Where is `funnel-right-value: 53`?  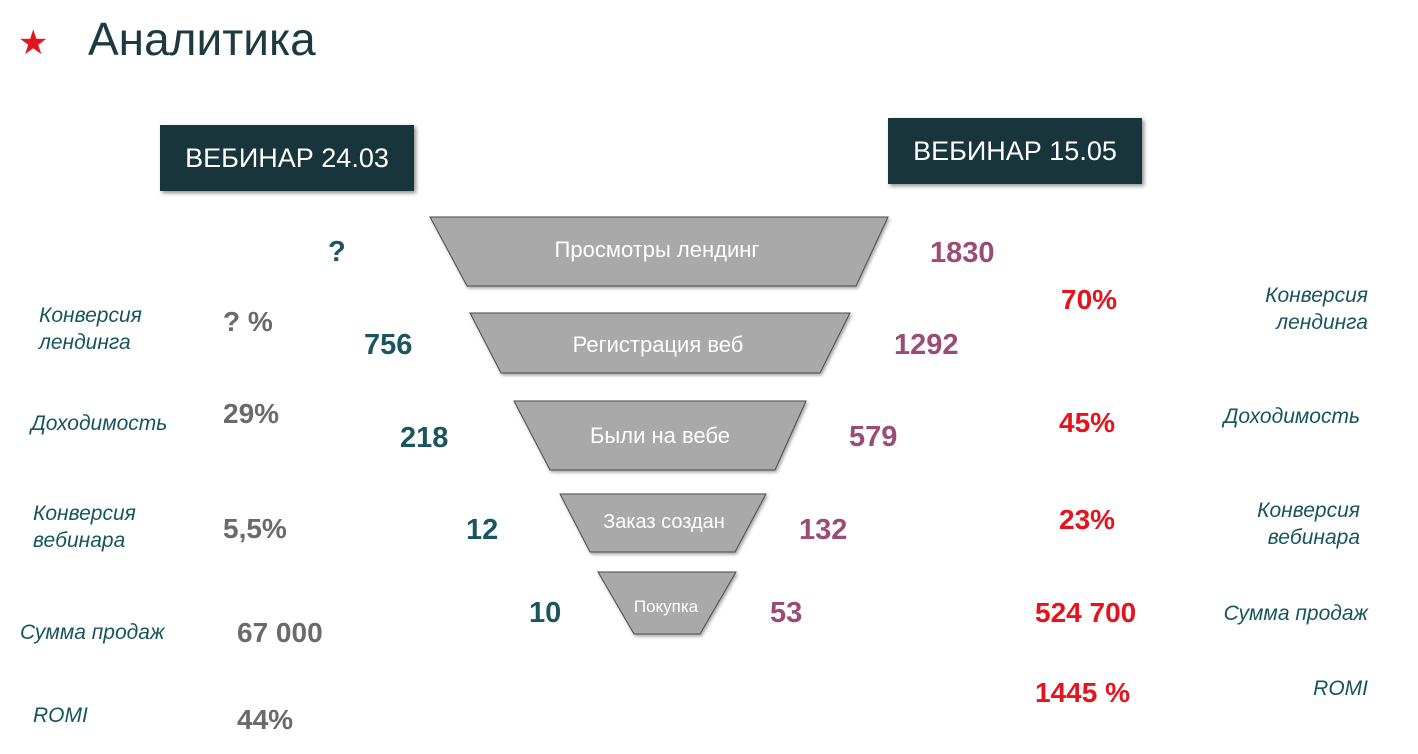 funnel-right-value: 53 is located at coordinates (786, 613).